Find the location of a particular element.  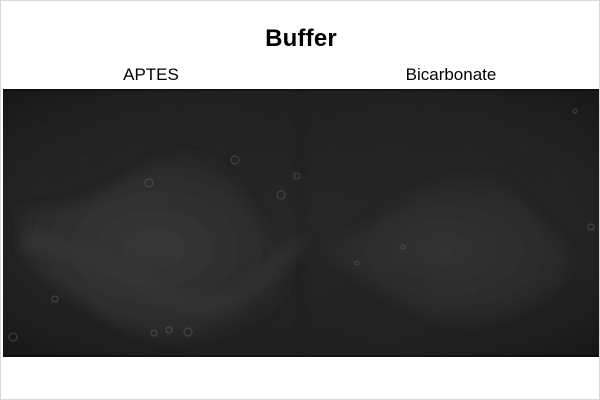

figure-title: Buffer is located at coordinates (301, 38).